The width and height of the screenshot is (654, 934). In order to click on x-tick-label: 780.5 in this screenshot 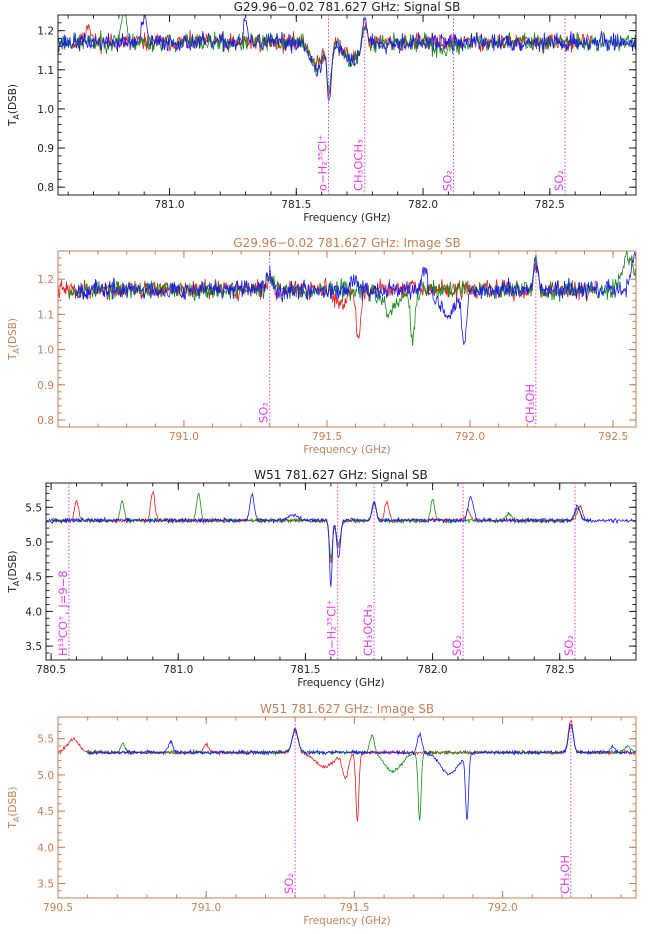, I will do `click(51, 670)`.